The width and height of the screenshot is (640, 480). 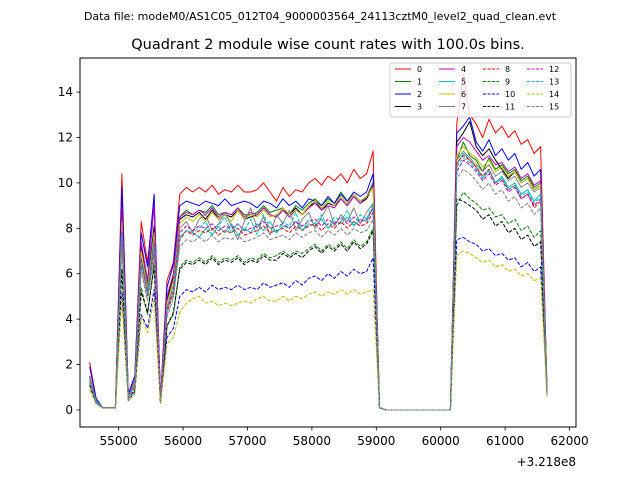 I want to click on legend-label-0: 0, so click(x=419, y=69).